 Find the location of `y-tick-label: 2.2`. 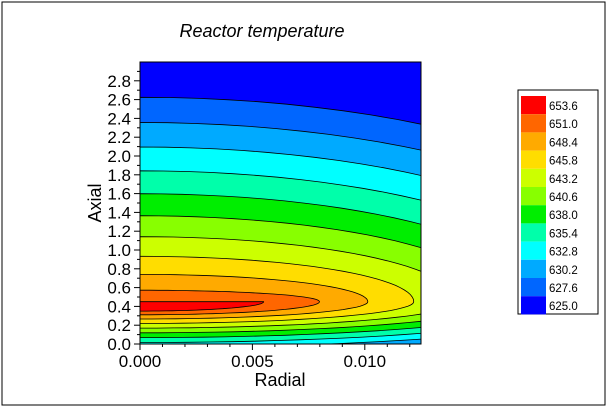

y-tick-label: 2.2 is located at coordinates (119, 137).